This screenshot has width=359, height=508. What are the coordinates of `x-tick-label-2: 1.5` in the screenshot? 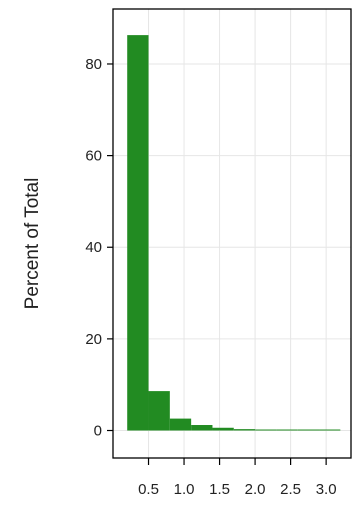 It's located at (219, 489).